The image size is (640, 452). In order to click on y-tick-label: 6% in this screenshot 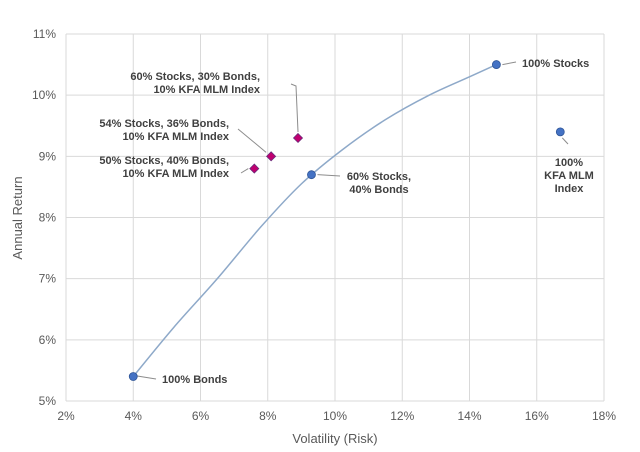, I will do `click(48, 340)`.